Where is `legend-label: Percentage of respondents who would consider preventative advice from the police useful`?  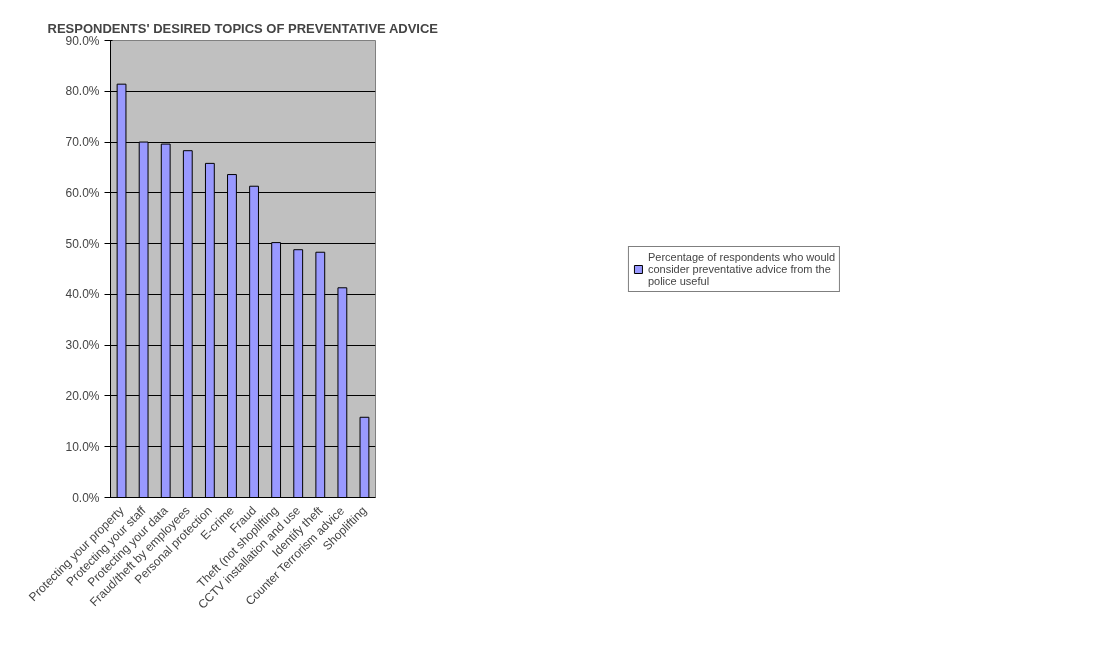
legend-label: Percentage of respondents who would consider preventative advice from the police useful is located at coordinates (741, 268).